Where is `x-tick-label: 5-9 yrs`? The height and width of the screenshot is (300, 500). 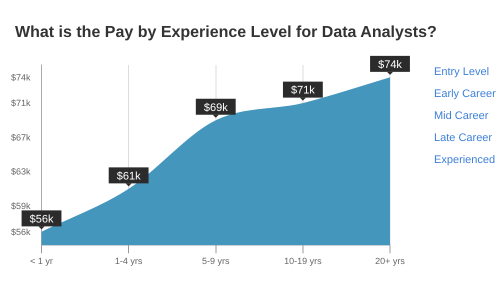 x-tick-label: 5-9 yrs is located at coordinates (216, 261).